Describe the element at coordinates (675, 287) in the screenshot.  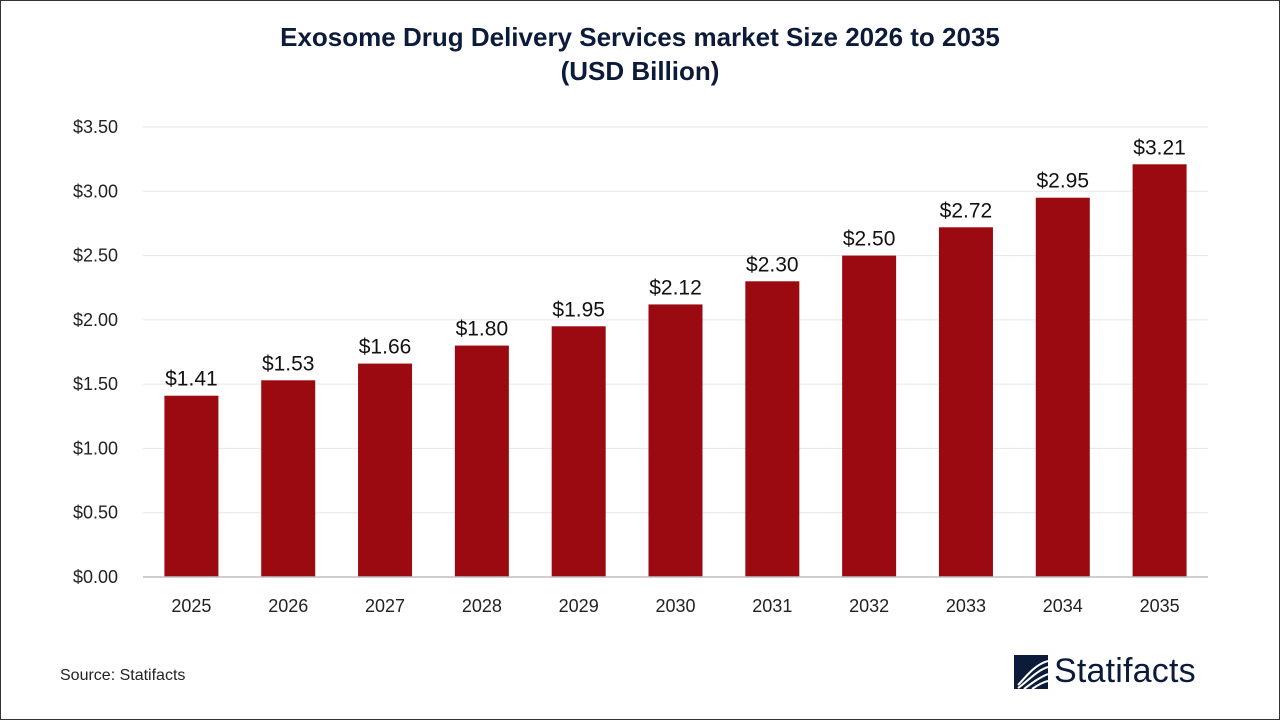
I see `data-label: $2.12` at that location.